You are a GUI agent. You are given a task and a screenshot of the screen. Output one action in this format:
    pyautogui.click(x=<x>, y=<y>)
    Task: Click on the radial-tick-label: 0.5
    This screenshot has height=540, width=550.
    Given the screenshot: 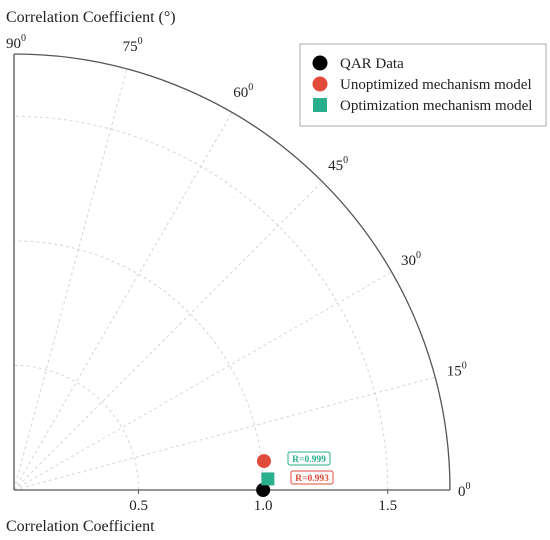 What is the action you would take?
    pyautogui.click(x=138, y=506)
    